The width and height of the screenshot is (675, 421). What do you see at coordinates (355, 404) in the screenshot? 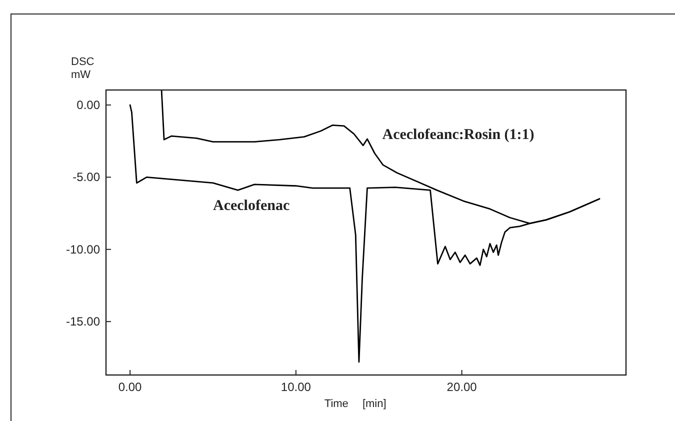
I see `text: Time [min]` at bounding box center [355, 404].